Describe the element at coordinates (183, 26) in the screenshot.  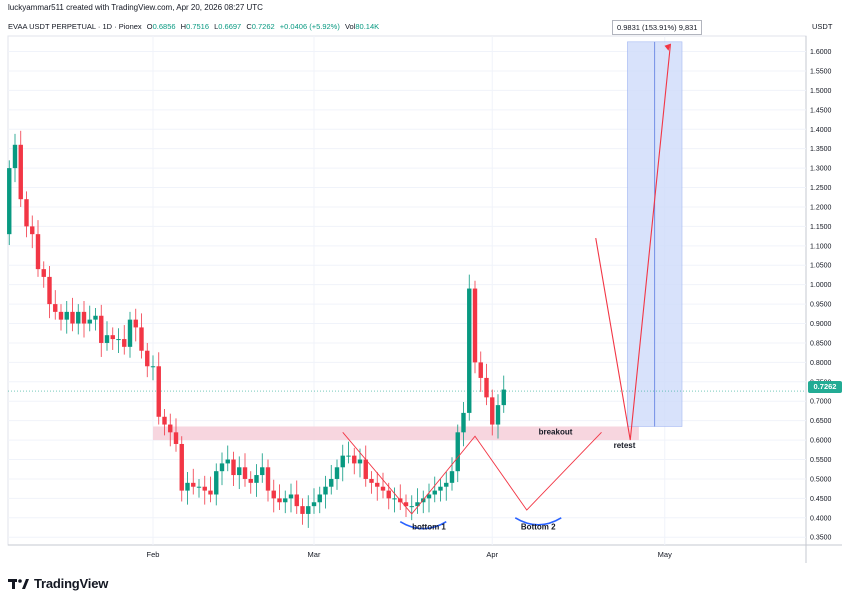
I see `high-label: H` at that location.